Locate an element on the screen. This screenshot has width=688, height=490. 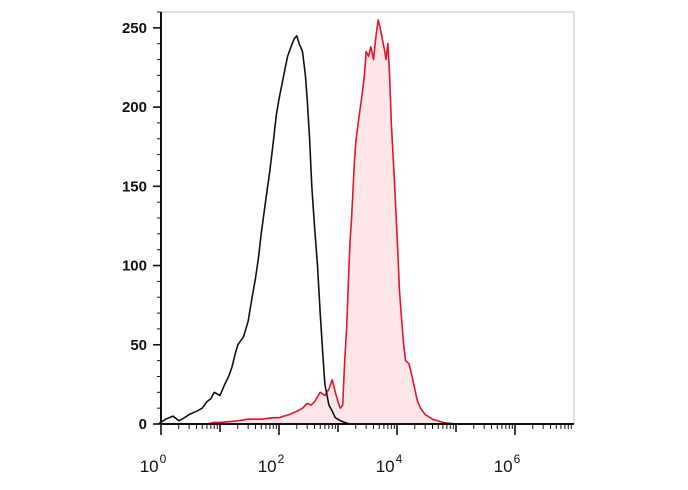
y-tick-label: 0 is located at coordinates (143, 424).